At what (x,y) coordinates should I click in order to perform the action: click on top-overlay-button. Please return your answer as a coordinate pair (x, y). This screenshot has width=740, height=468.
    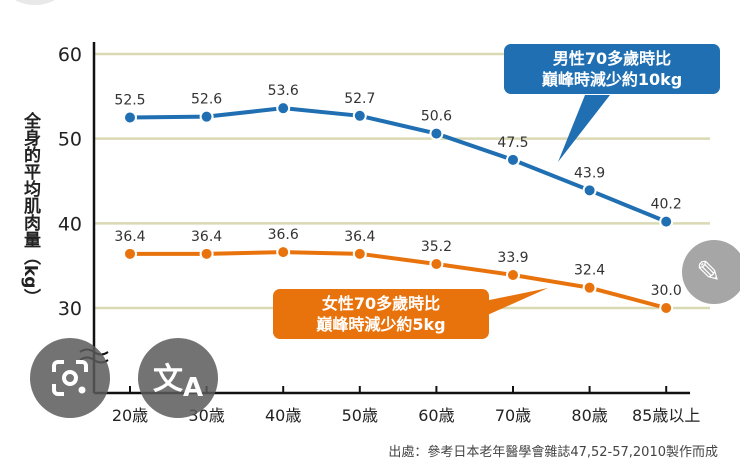
    Looking at the image, I should click on (35, 2).